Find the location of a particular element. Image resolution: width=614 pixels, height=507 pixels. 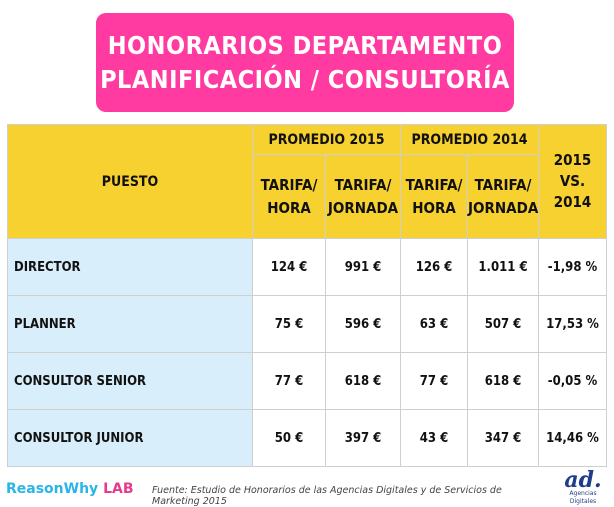

ad-logo: ad. Agencias Digitales is located at coordinates (583, 486).